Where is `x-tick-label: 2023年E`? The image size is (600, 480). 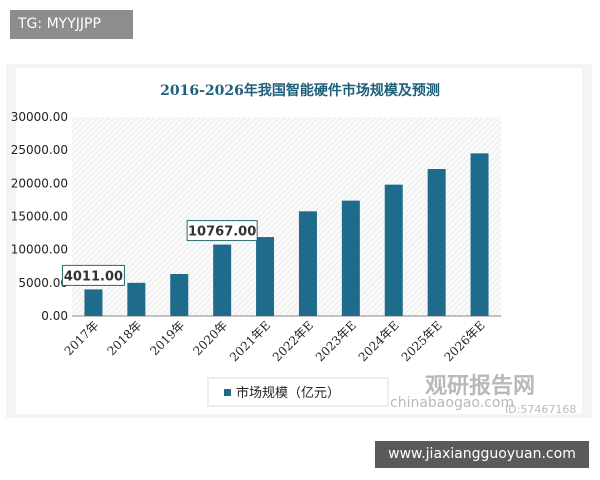 x-tick-label: 2023年E is located at coordinates (336, 341).